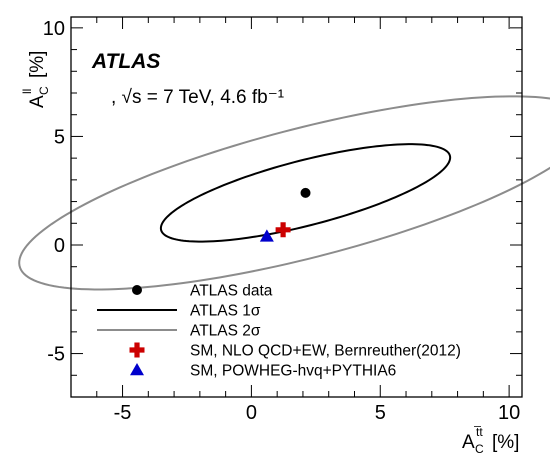 This screenshot has height=467, width=550. I want to click on legend-entry-label: SM, POWHEG-hvq+PYTHIA6, so click(293, 371).